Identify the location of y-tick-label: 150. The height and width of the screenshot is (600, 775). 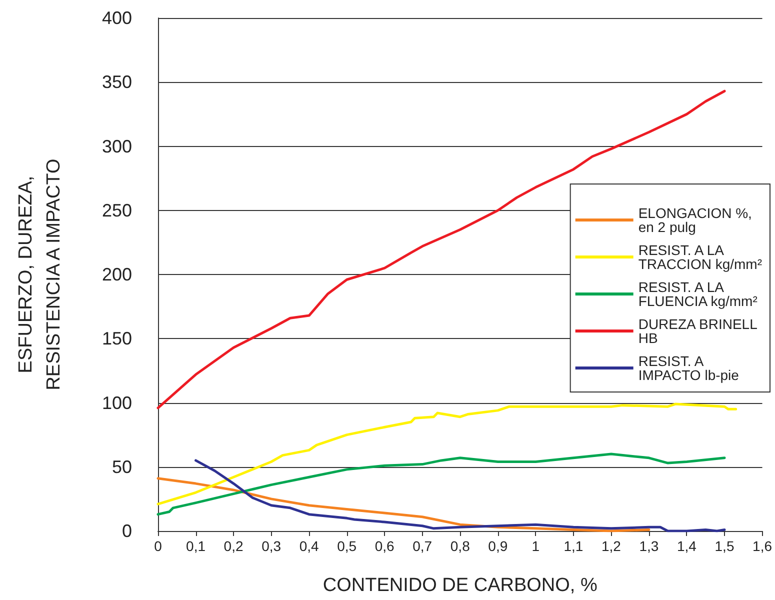
(117, 338).